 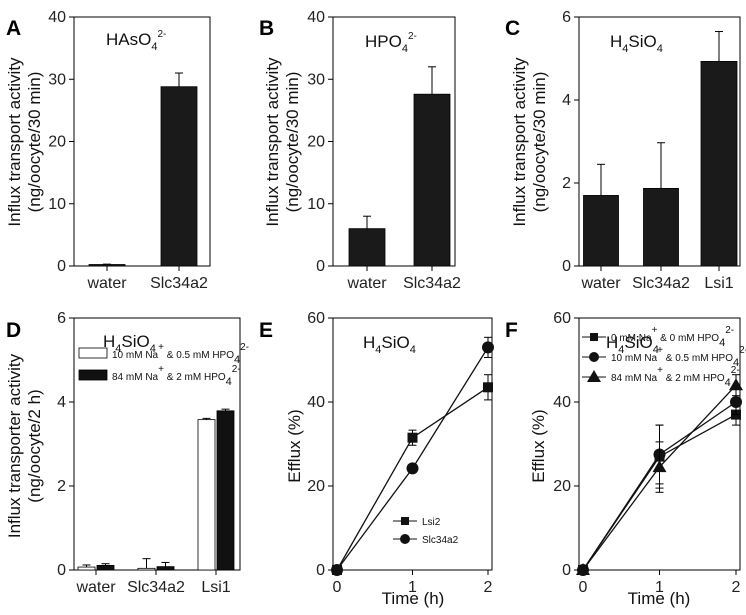 I want to click on series-line, so click(x=412, y=478).